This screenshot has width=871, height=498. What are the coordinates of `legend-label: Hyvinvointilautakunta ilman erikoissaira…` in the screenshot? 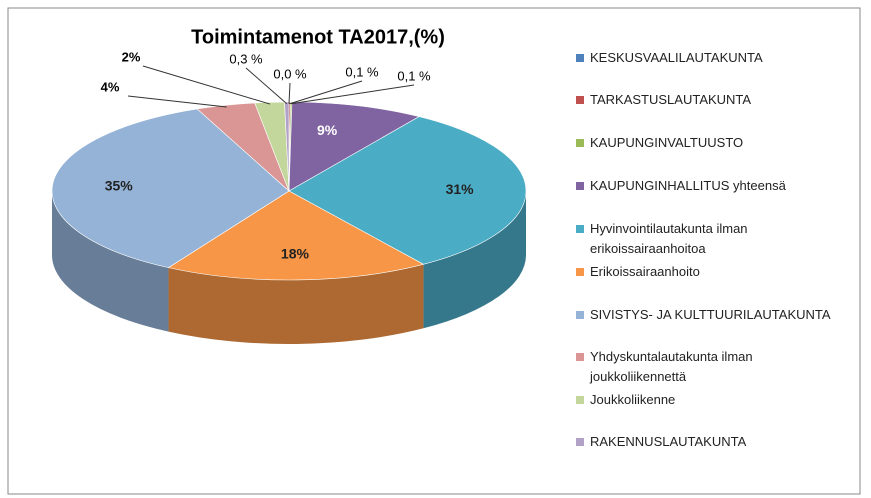 It's located at (669, 238).